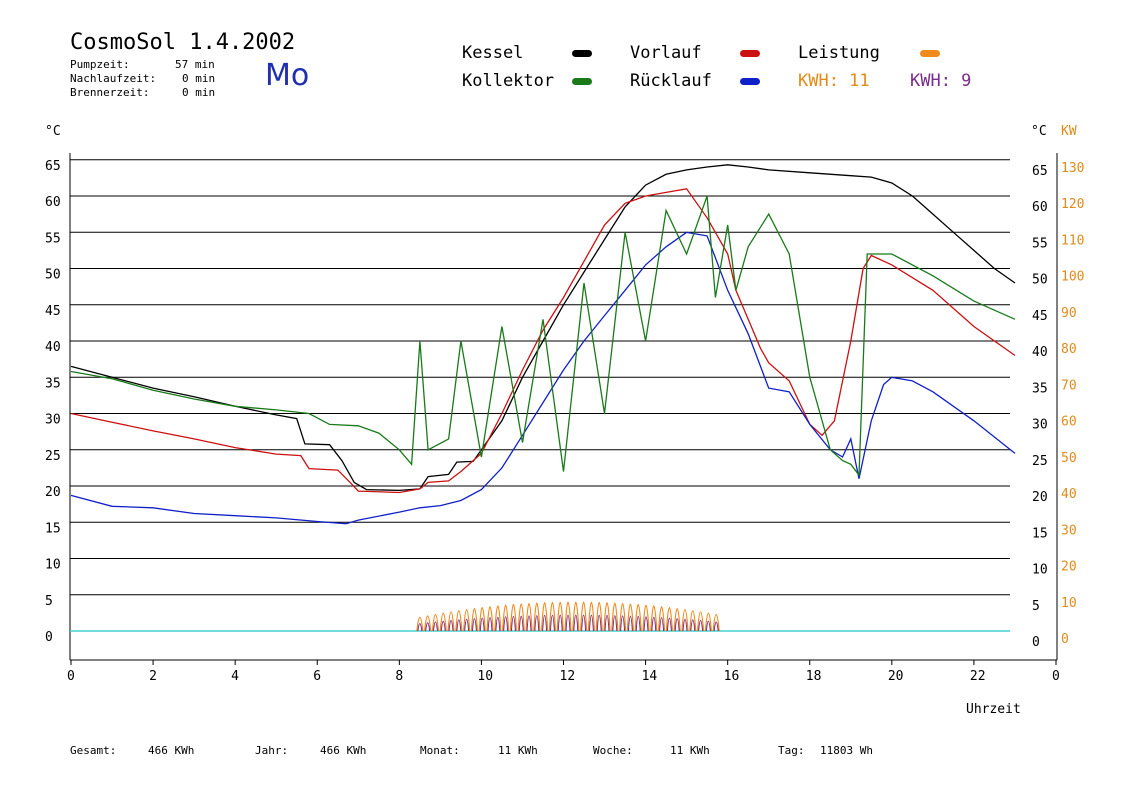  What do you see at coordinates (53, 420) in the screenshot?
I see `y-tick-label-left: 30` at bounding box center [53, 420].